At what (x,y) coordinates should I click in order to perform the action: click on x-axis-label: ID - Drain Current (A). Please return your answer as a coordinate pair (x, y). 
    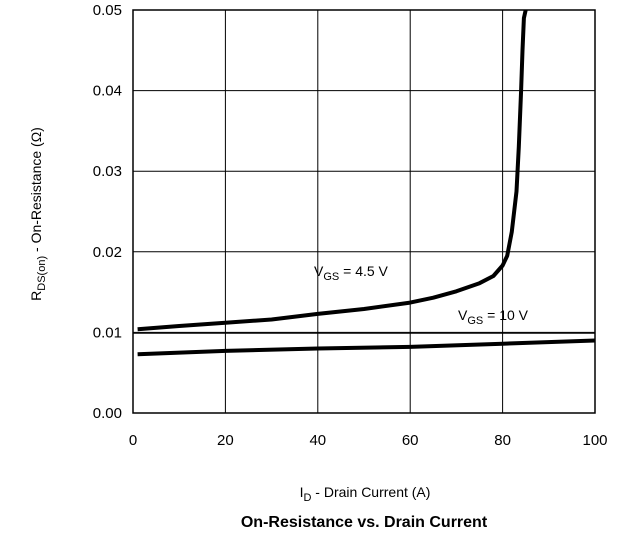
    Looking at the image, I should click on (365, 494).